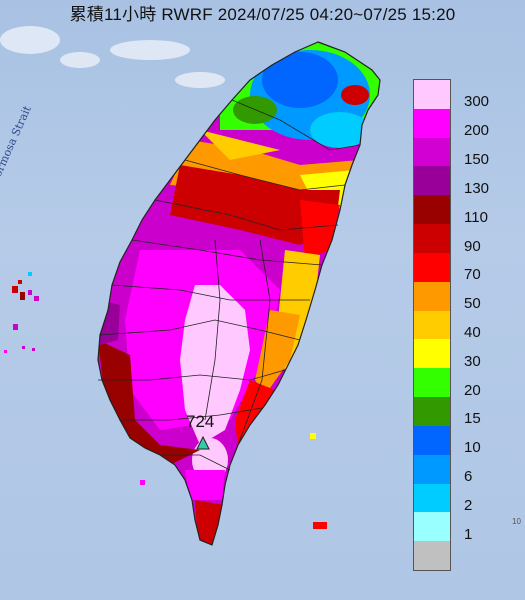 The width and height of the screenshot is (525, 600). Describe the element at coordinates (472, 332) in the screenshot. I see `legend-label: 40` at that location.